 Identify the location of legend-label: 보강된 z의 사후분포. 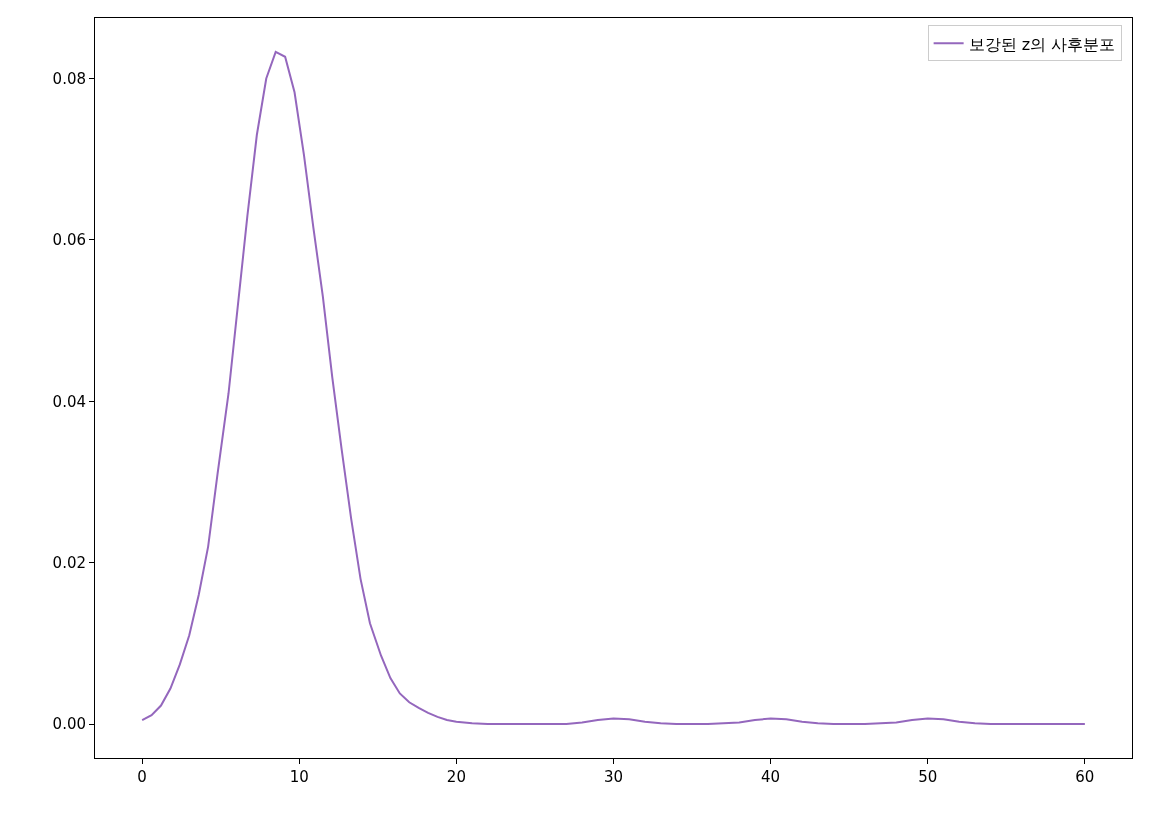
(1042, 44).